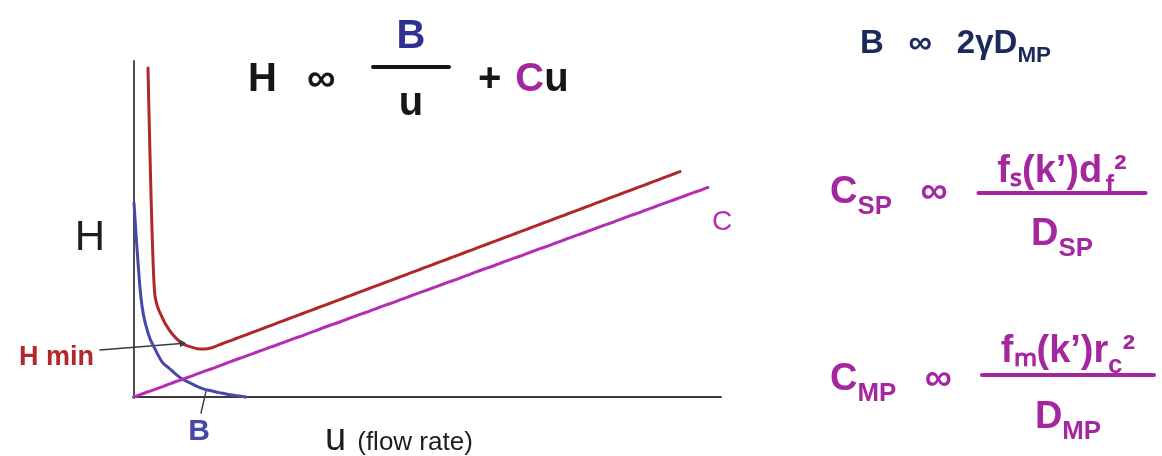 This screenshot has height=456, width=1162. I want to click on series-label: C, so click(722, 221).